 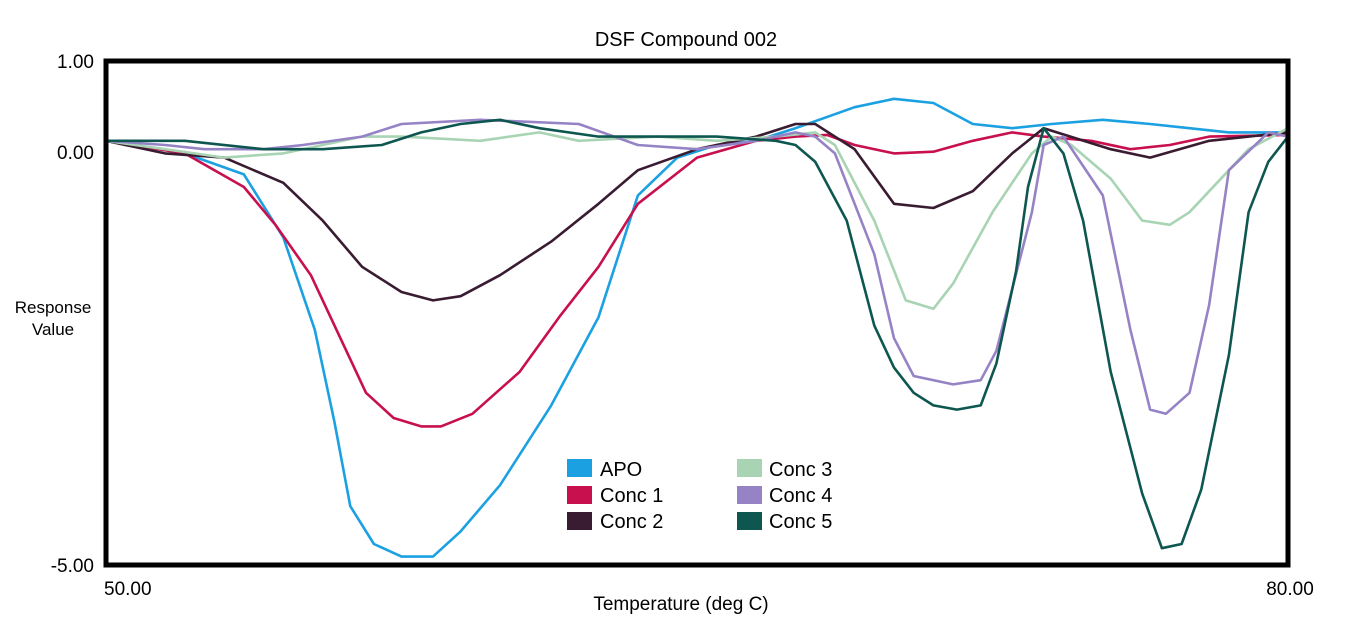 What do you see at coordinates (699, 496) in the screenshot?
I see `legend: APO Conc 1 Conc 2 Conc 3 Conc 4 Conc 5` at bounding box center [699, 496].